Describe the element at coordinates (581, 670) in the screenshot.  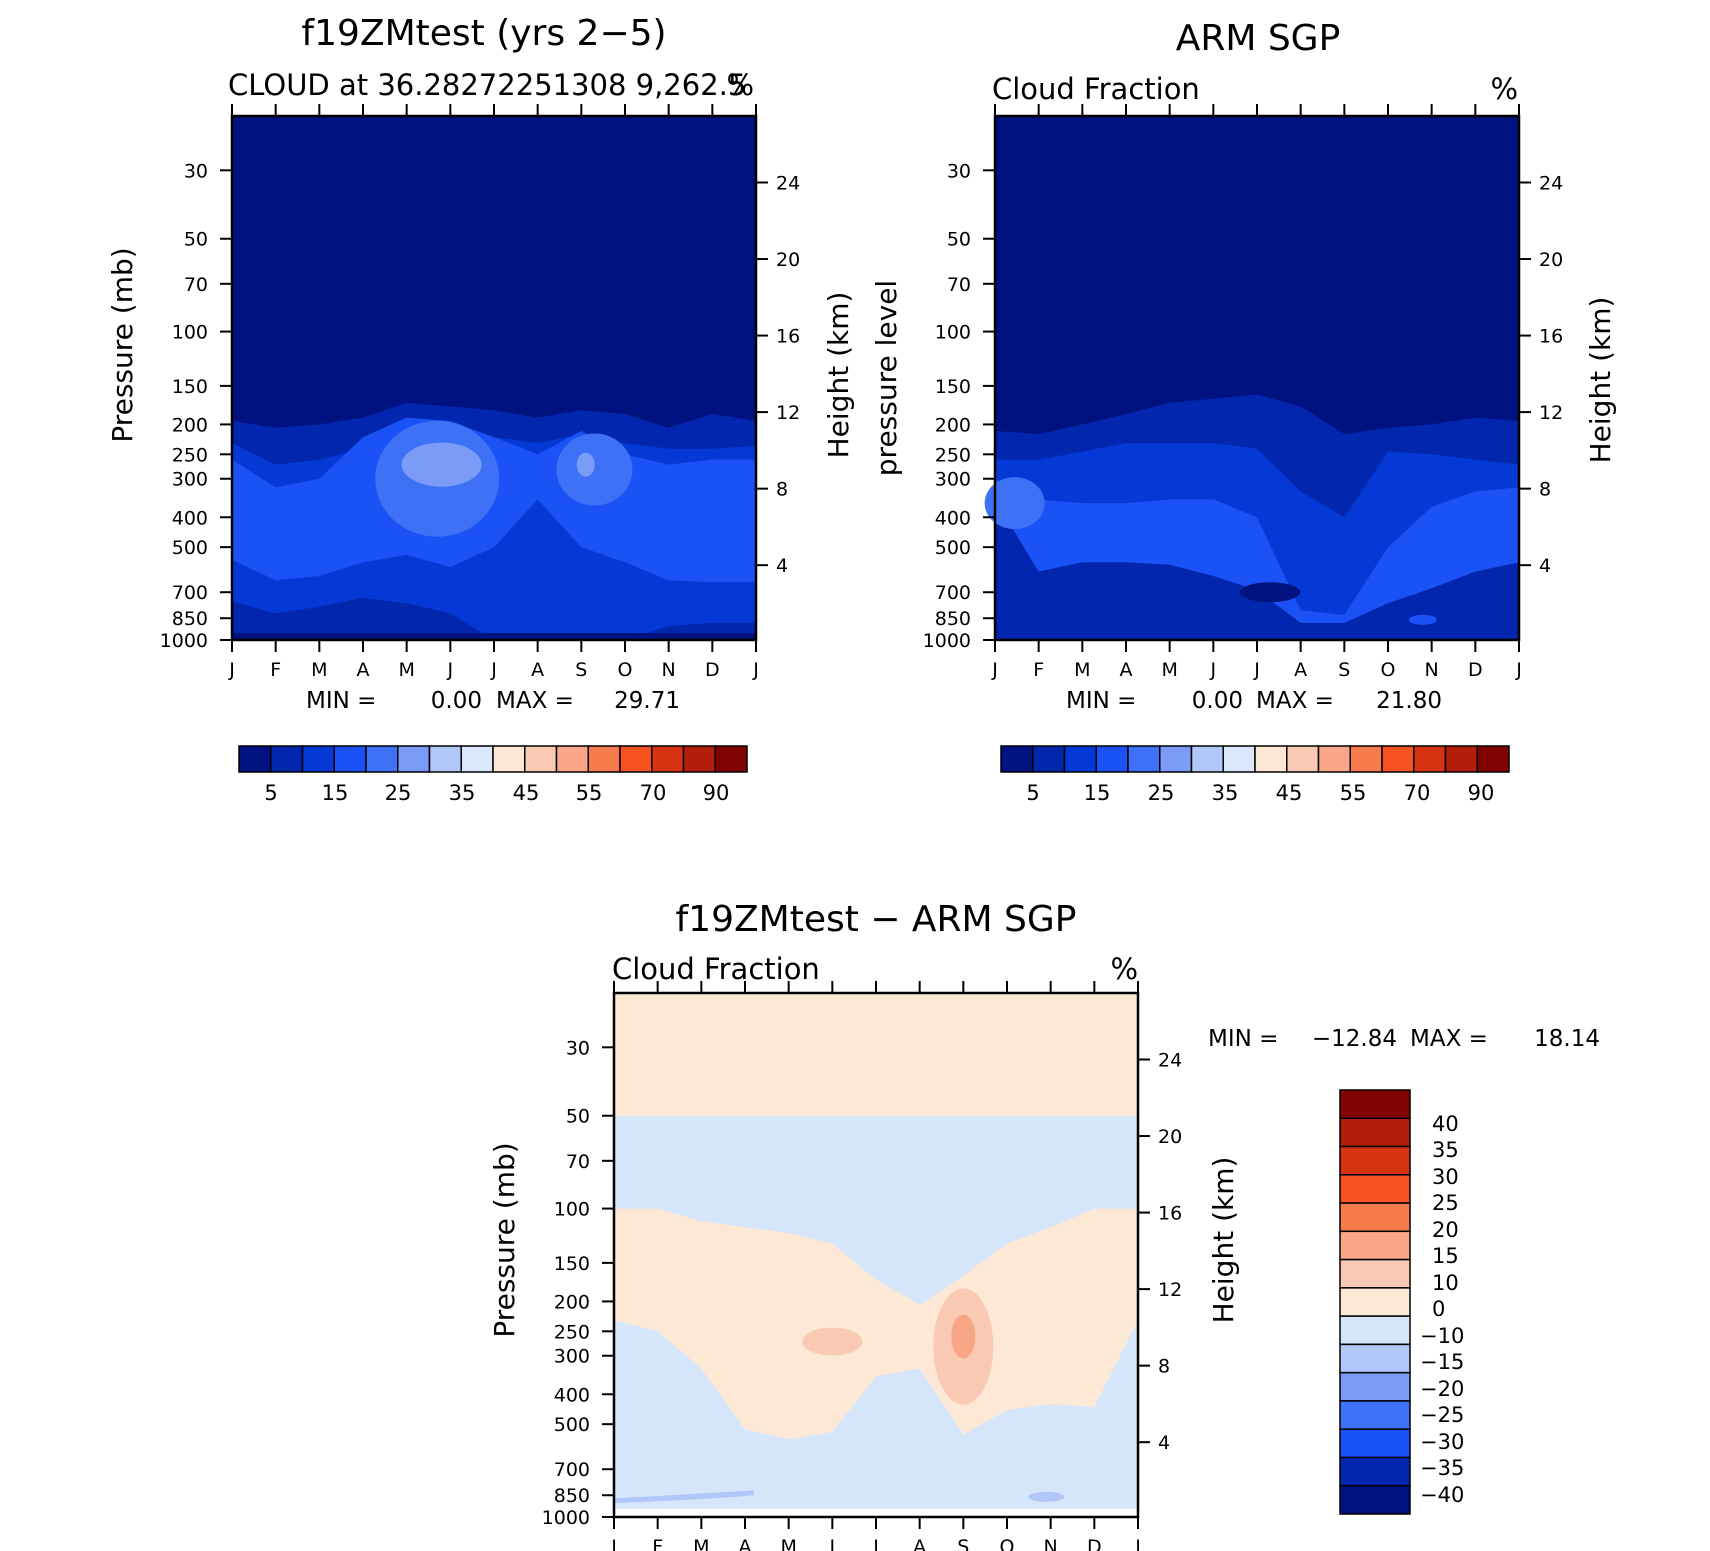
I see `x-tick-label: S` at that location.